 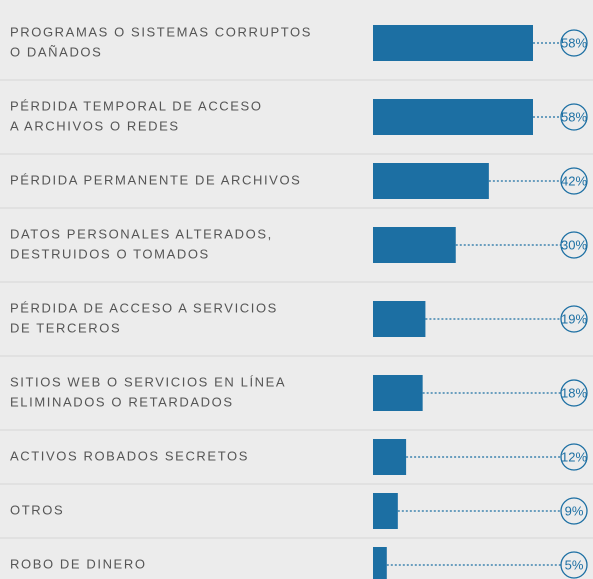 What do you see at coordinates (161, 31) in the screenshot?
I see `category-label: PROGRAMAS O SISTEMAS CORRUPTOS` at bounding box center [161, 31].